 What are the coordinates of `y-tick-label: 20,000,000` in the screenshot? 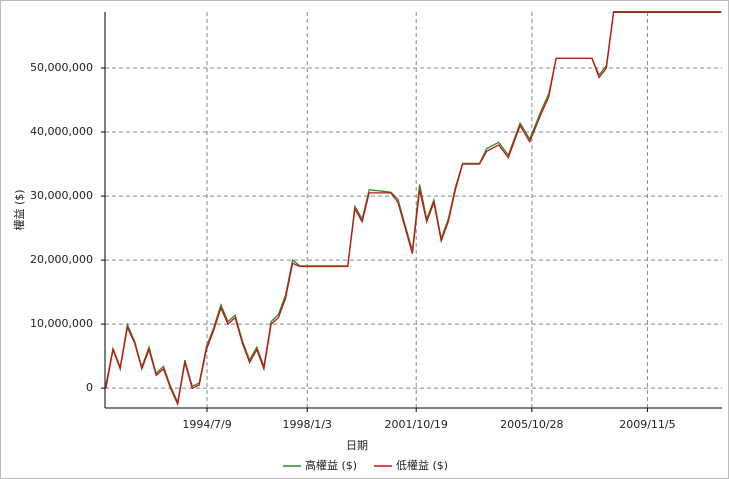 It's located at (61, 259).